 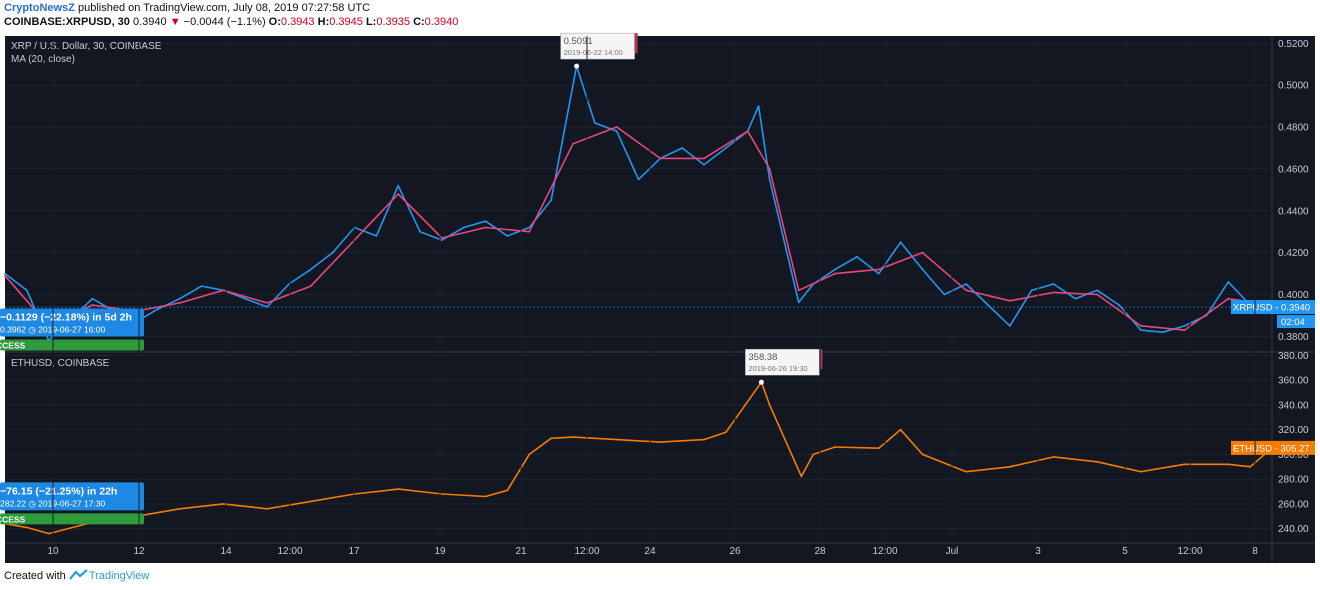 What do you see at coordinates (226, 551) in the screenshot?
I see `x-tick-label: 14` at bounding box center [226, 551].